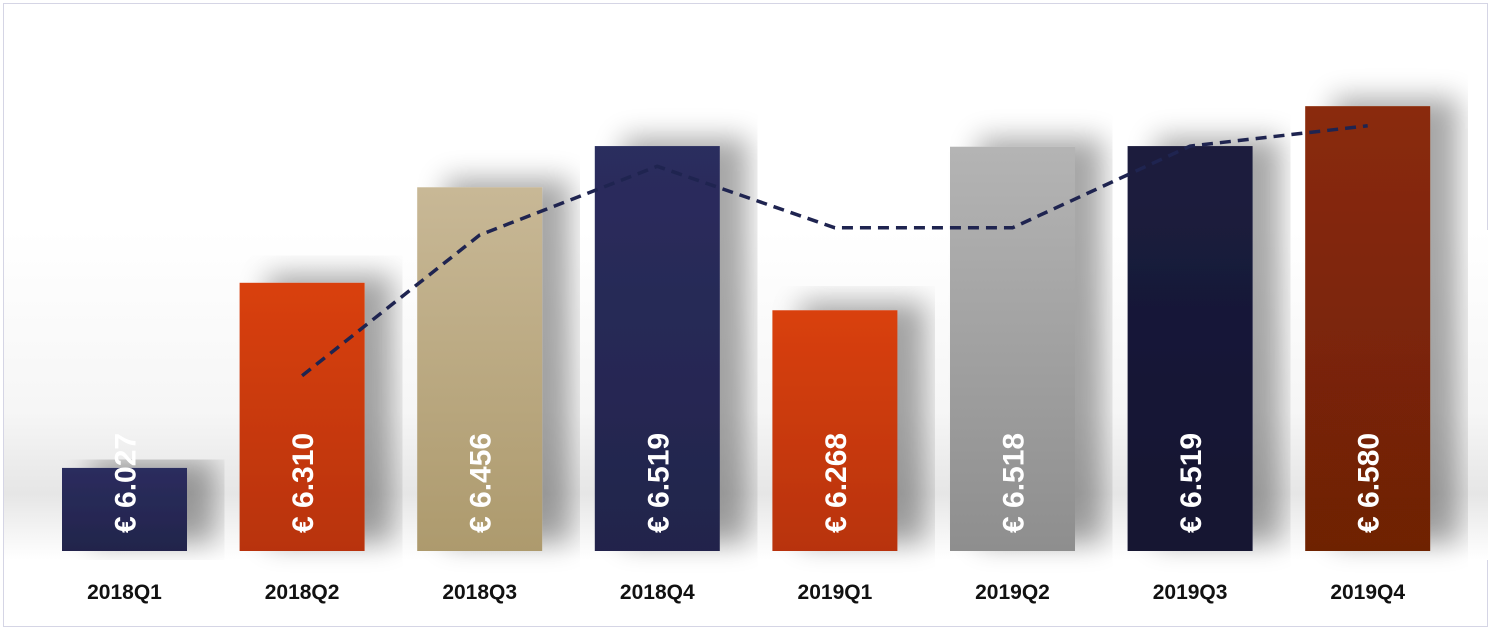  What do you see at coordinates (835, 430) in the screenshot?
I see `bar-2019Q1` at bounding box center [835, 430].